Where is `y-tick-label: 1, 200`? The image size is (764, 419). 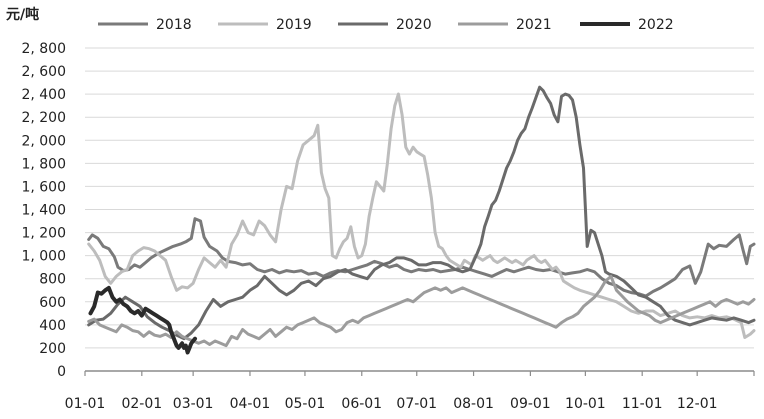
y-tick-label: 1, 200 is located at coordinates (43, 234).